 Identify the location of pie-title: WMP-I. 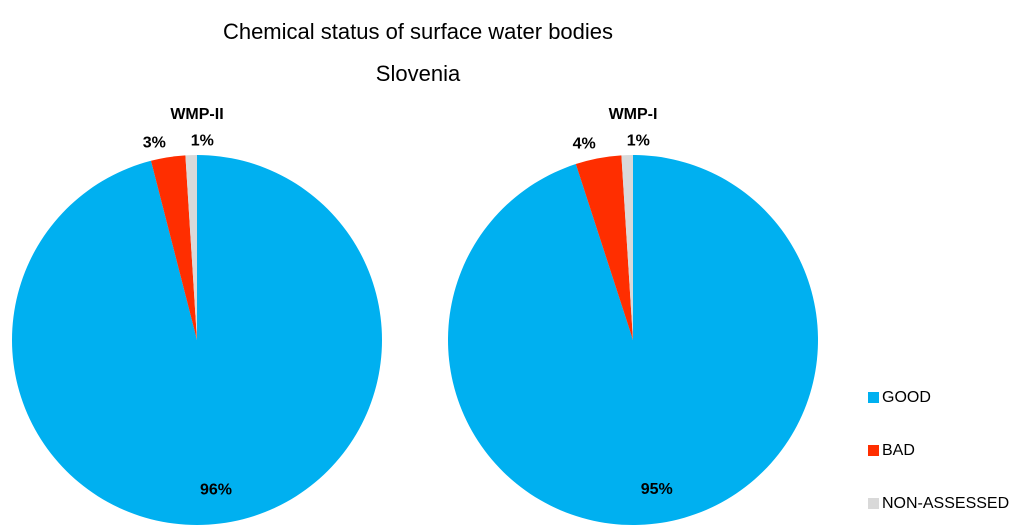
(633, 114).